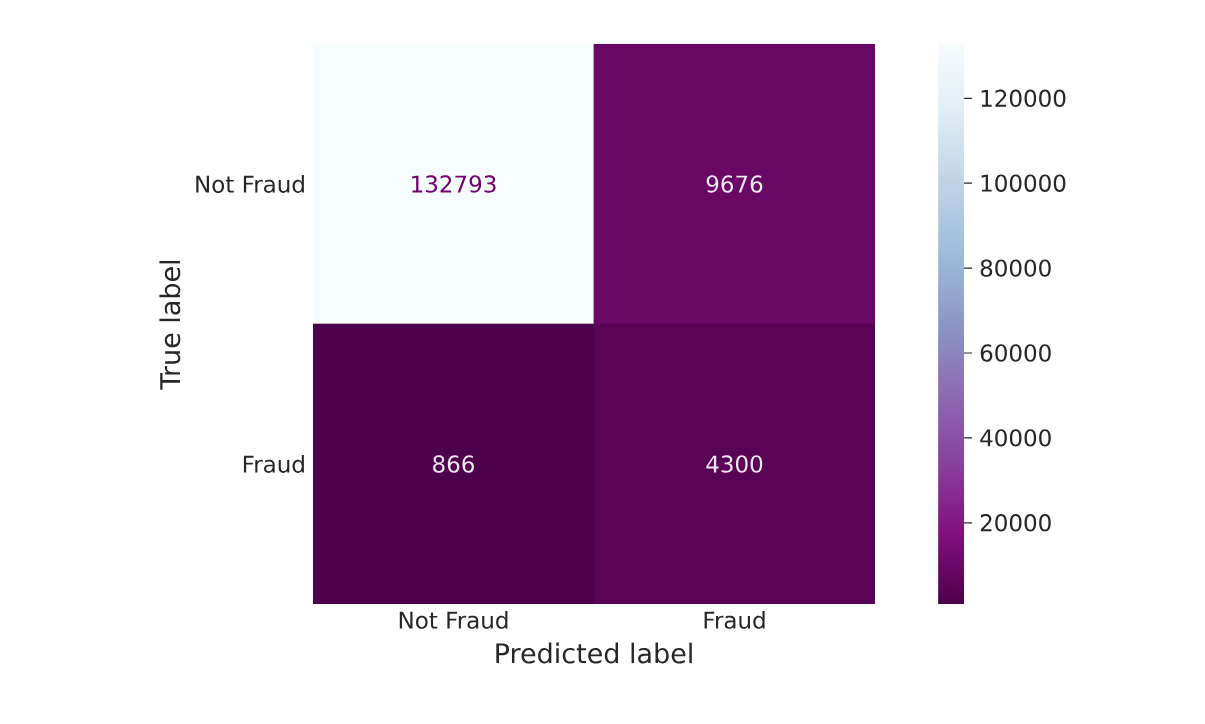  What do you see at coordinates (1015, 523) in the screenshot?
I see `color-bar-label: 20000` at bounding box center [1015, 523].